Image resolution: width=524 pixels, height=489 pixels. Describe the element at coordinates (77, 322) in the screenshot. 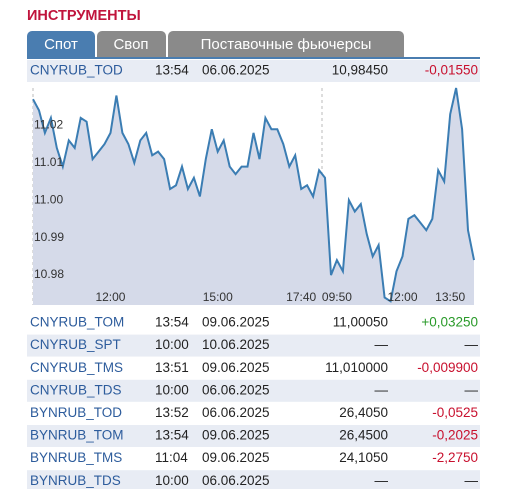

I see `instrument: CNYRUB_TOM` at that location.